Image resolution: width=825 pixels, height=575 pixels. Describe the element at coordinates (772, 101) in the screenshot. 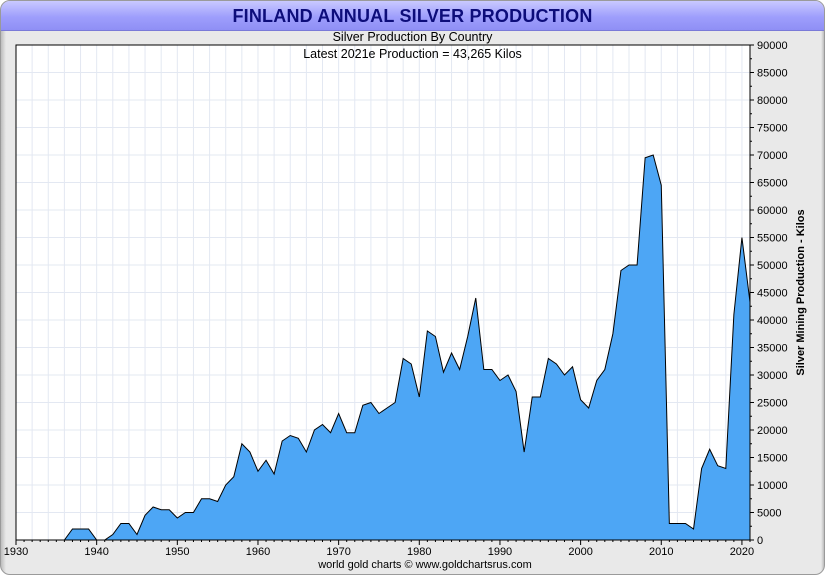

I see `y-tick-label: 80000` at that location.